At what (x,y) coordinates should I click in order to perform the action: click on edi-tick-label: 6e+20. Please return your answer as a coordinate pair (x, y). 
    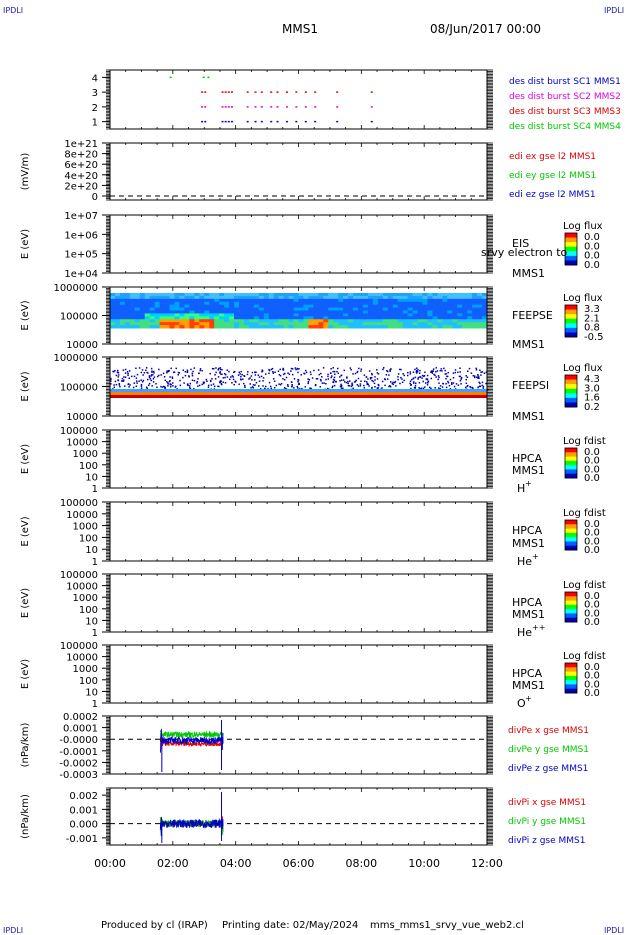
    Looking at the image, I should click on (81, 165).